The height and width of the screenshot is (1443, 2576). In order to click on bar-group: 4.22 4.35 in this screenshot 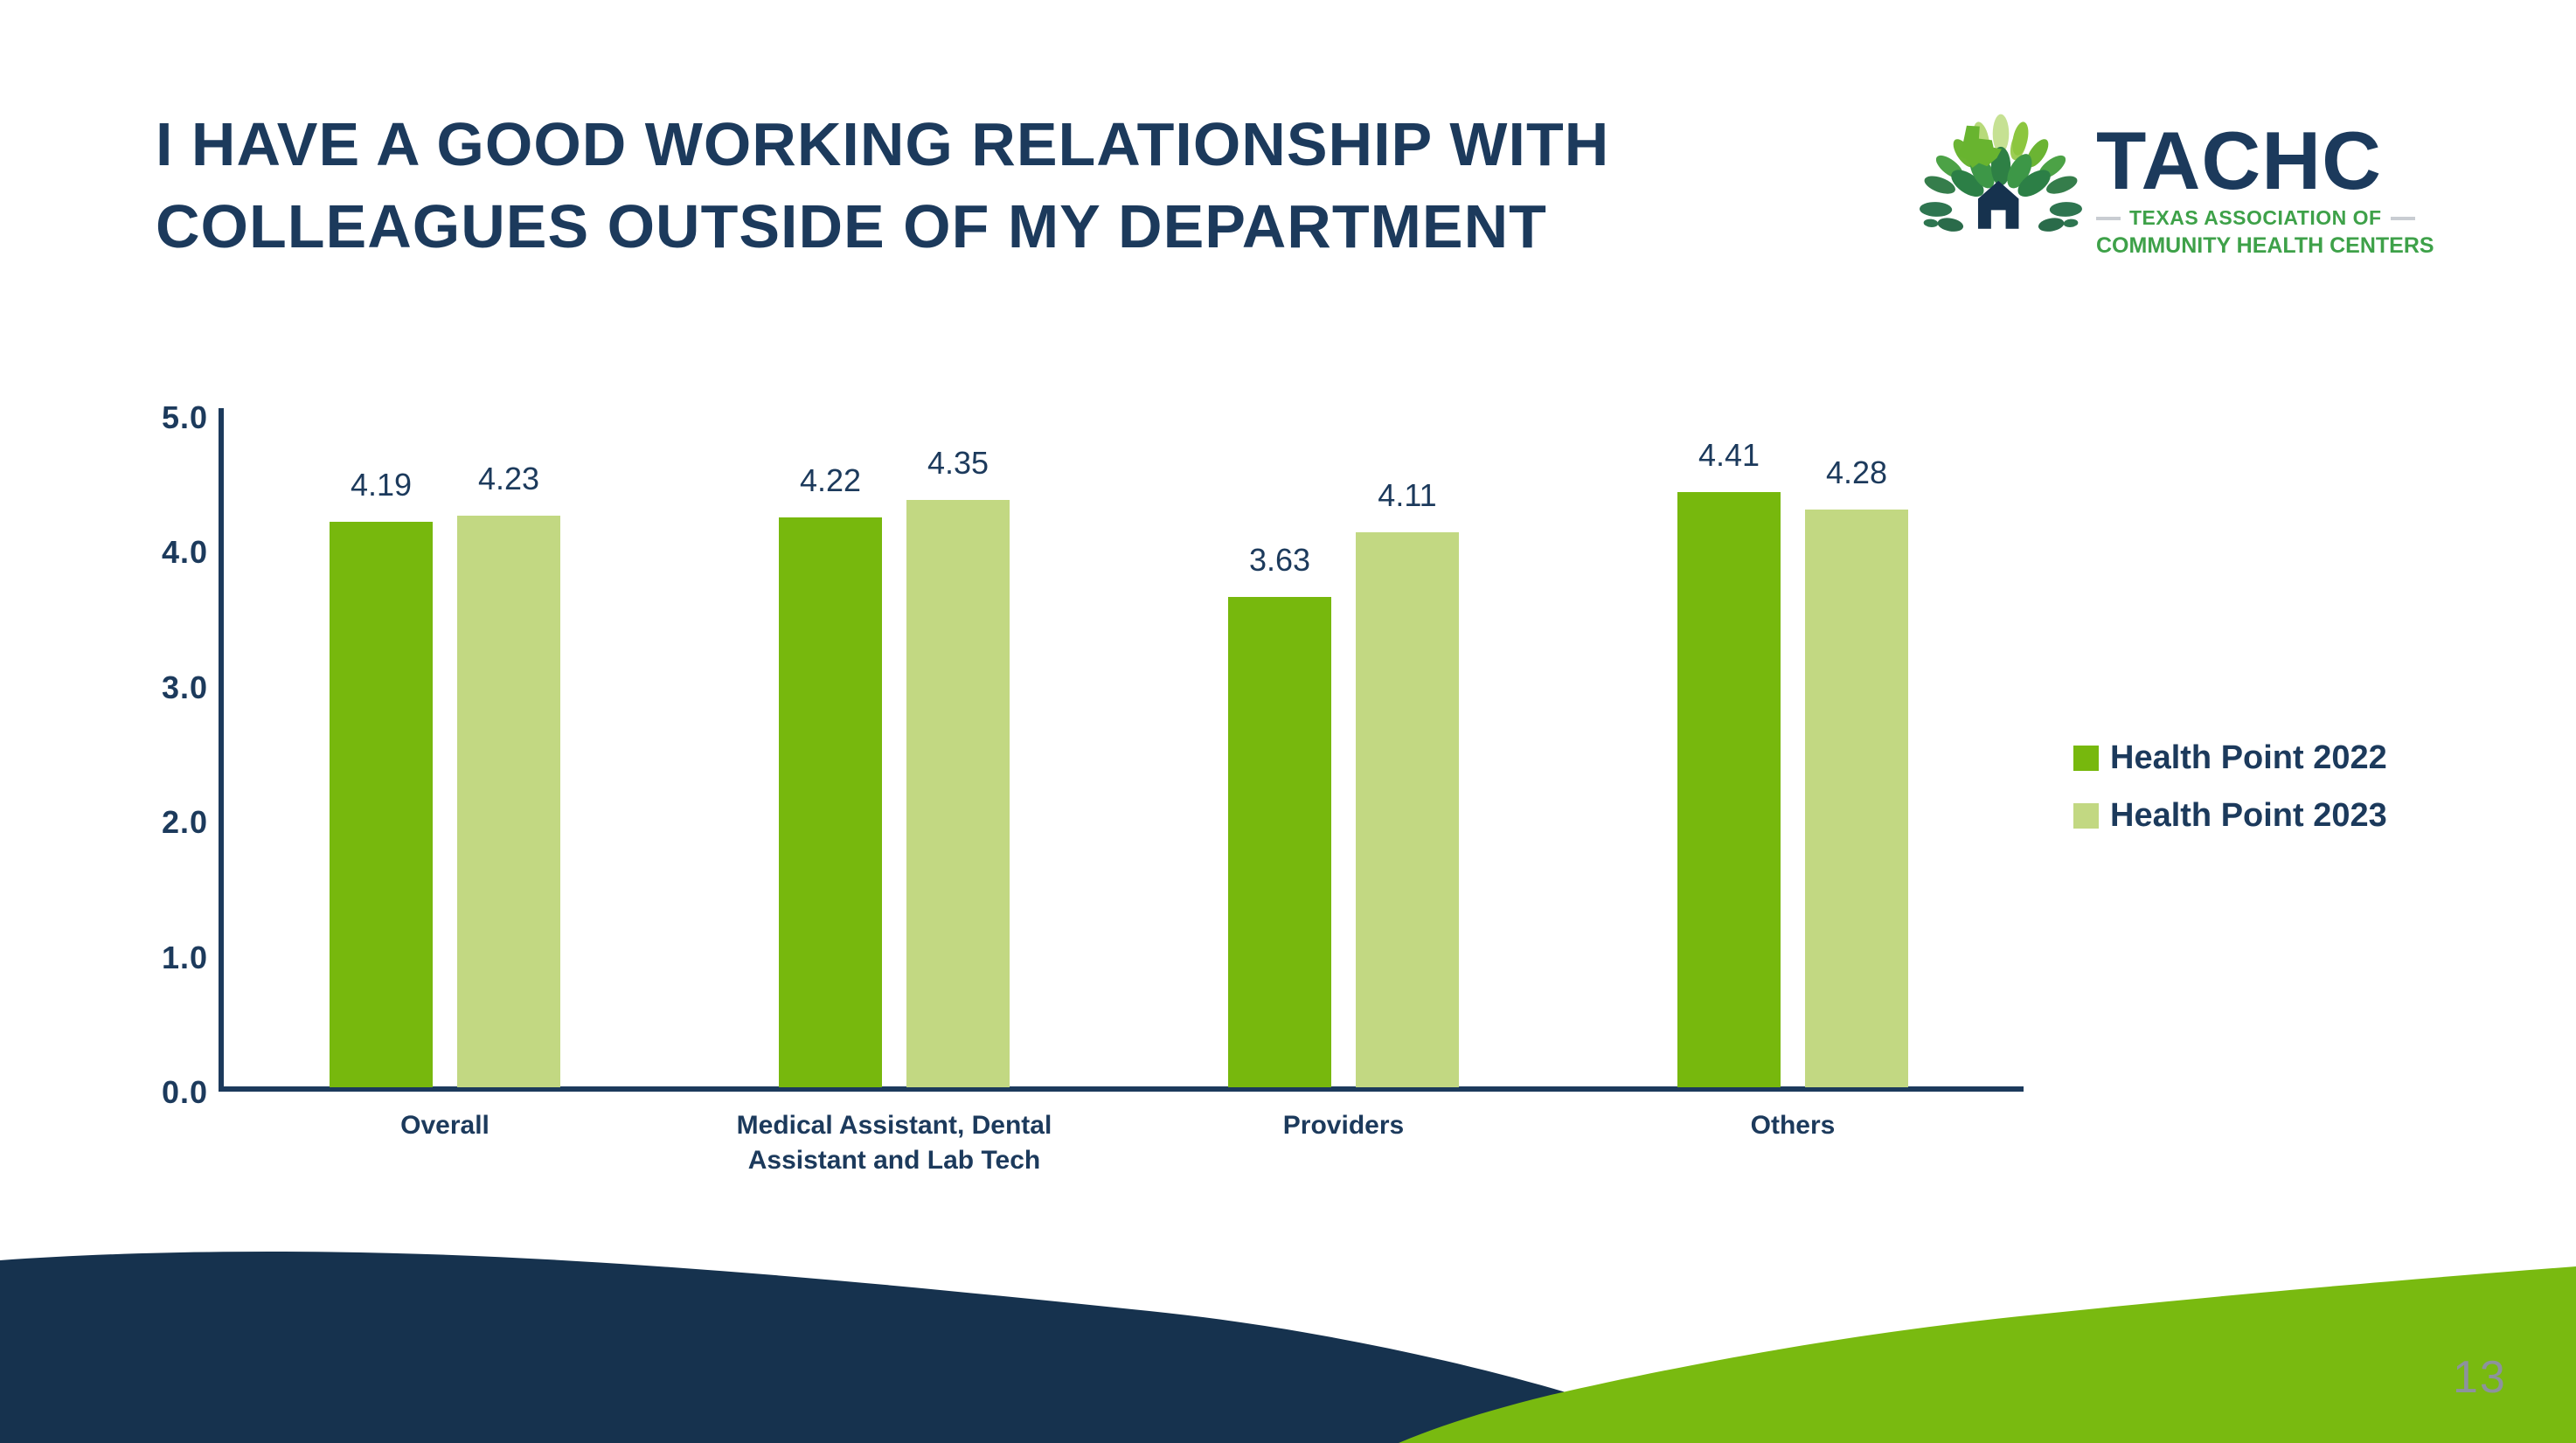, I will do `click(895, 765)`.